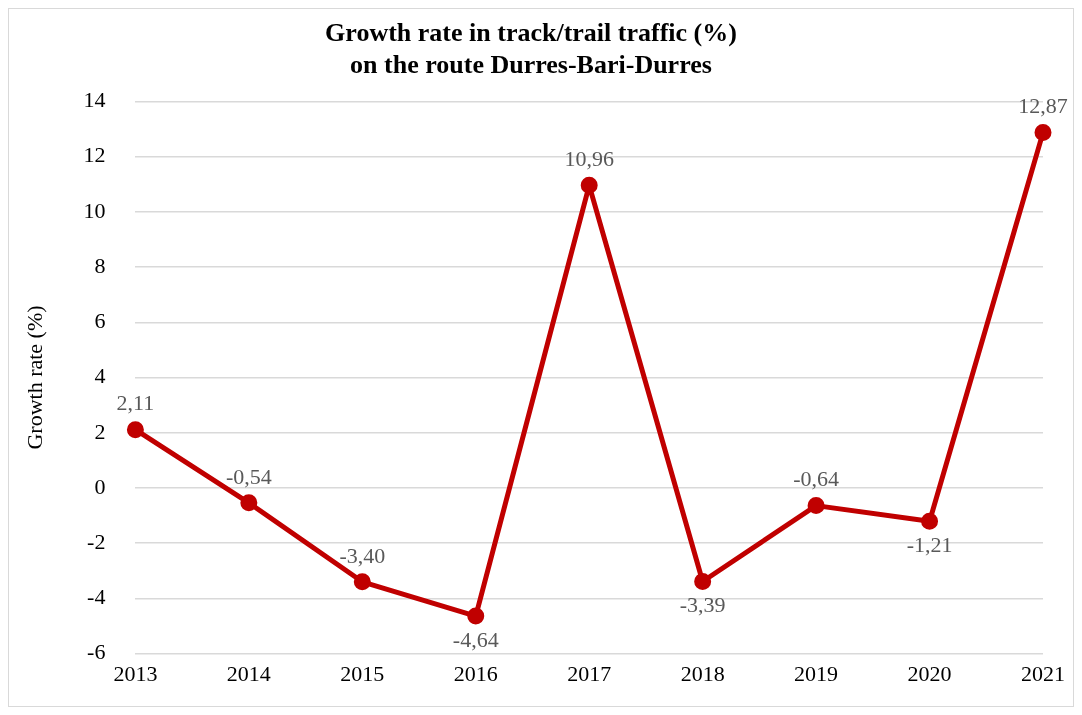  I want to click on y-tick-label: -2, so click(96, 541).